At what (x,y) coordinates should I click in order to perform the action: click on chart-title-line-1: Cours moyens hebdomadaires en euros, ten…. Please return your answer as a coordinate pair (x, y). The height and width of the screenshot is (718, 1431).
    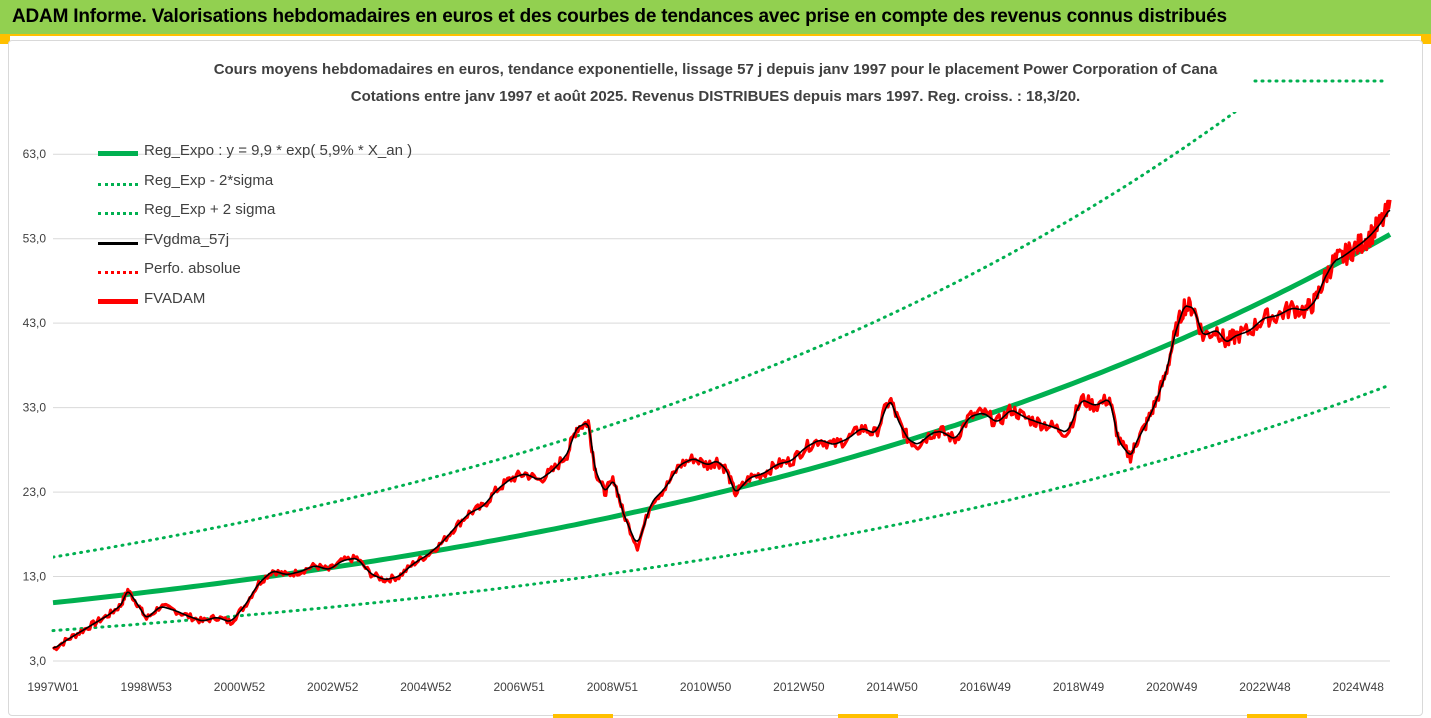
    Looking at the image, I should click on (715, 69).